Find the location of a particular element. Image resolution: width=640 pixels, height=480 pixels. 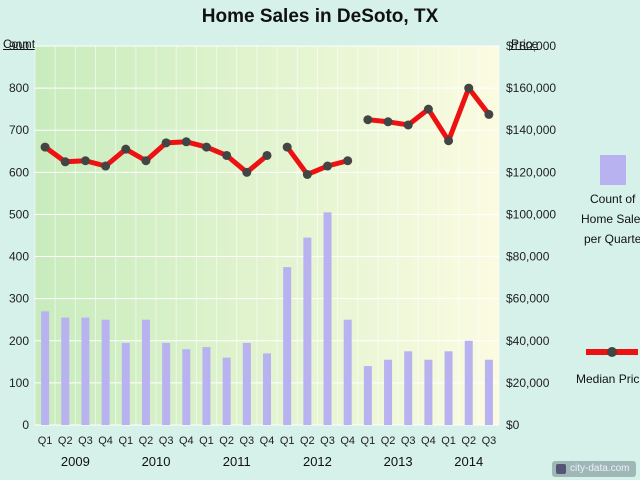

left-tick-label: 800 is located at coordinates (19, 88).